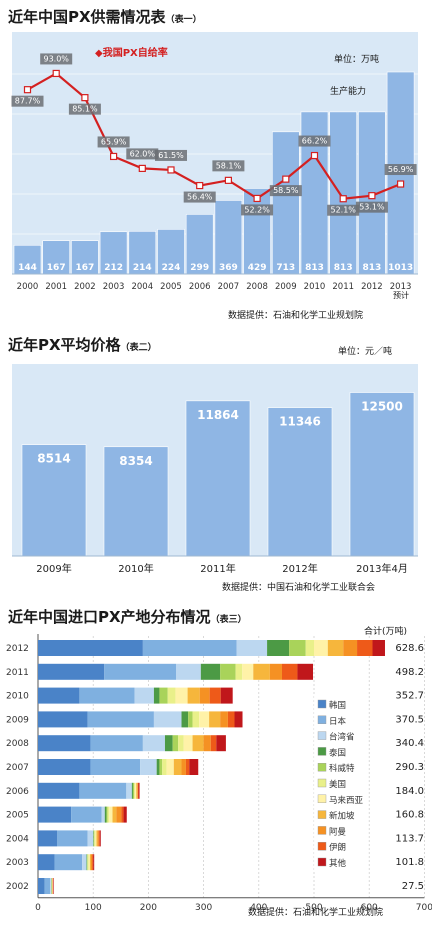 The height and width of the screenshot is (925, 432). I want to click on supply-title: 近年中国PX供需情况表（表一）, so click(105, 17).